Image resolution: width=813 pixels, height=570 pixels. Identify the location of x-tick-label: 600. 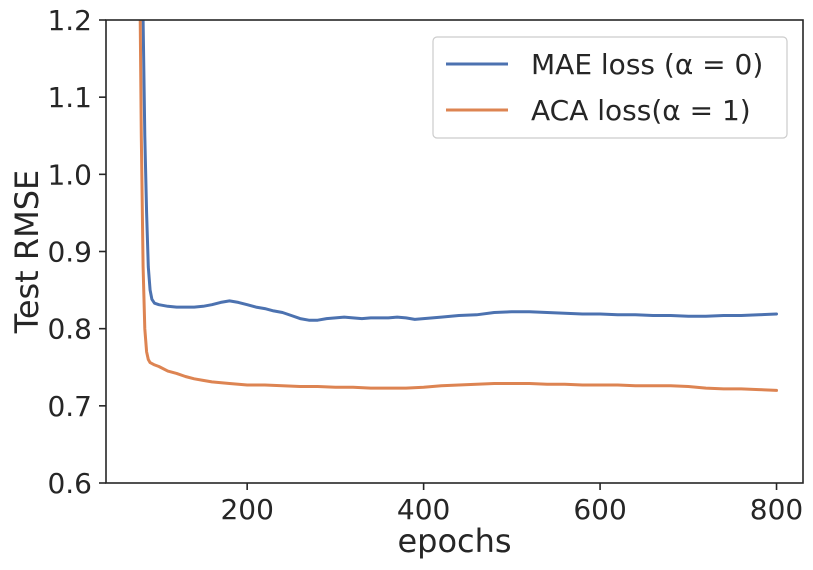
(599, 509).